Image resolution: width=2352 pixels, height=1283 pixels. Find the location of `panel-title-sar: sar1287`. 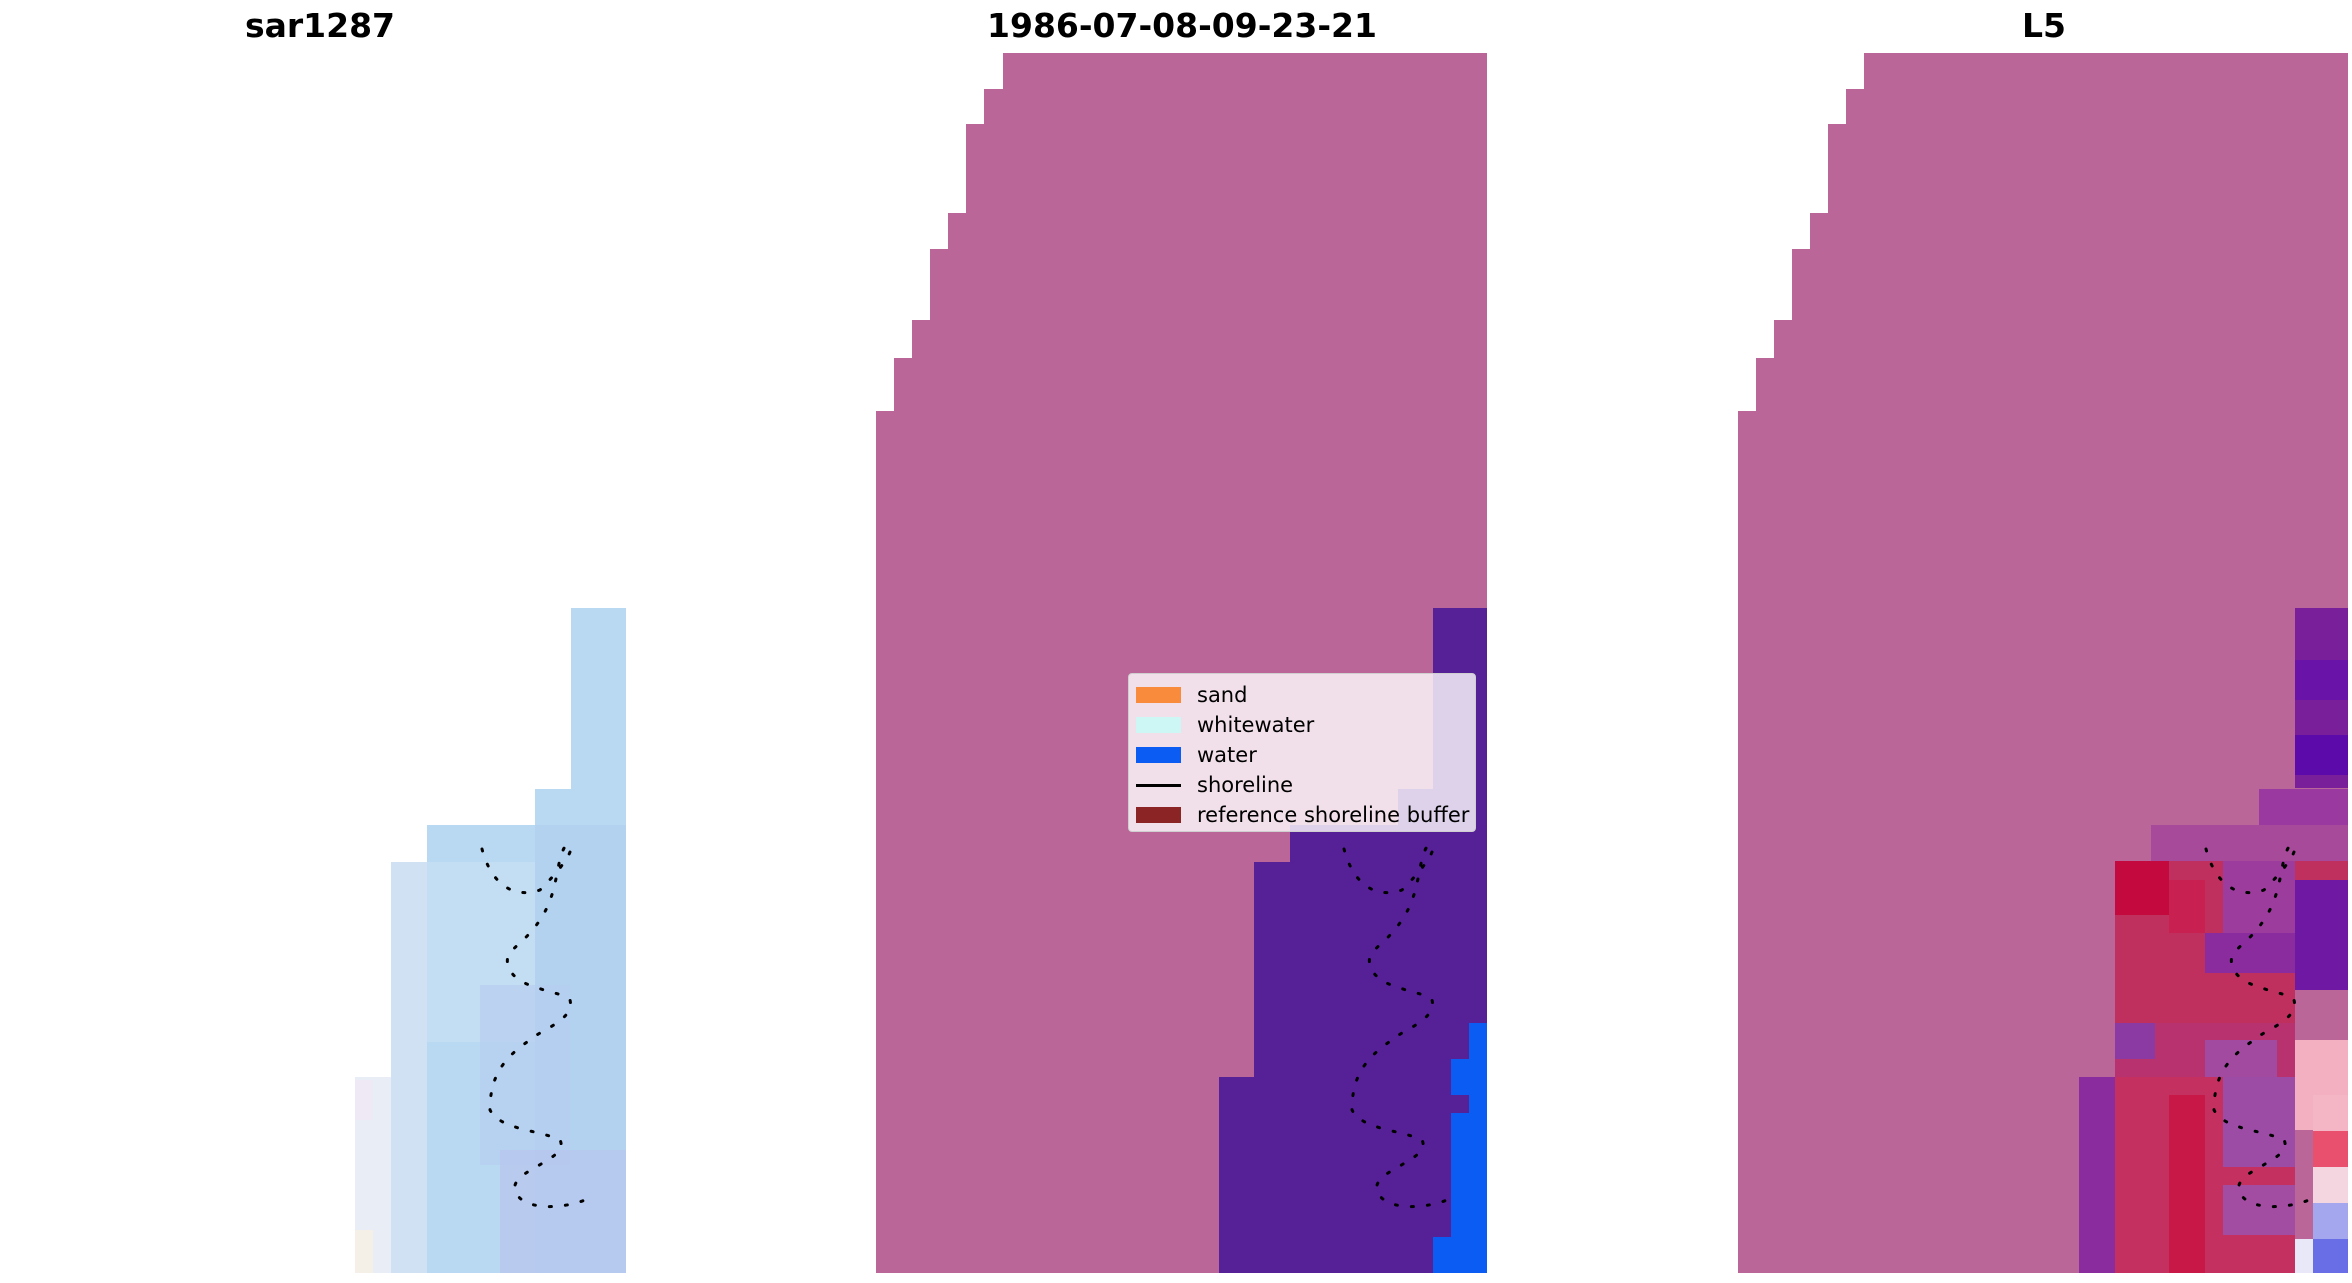

panel-title-sar: sar1287 is located at coordinates (320, 25).